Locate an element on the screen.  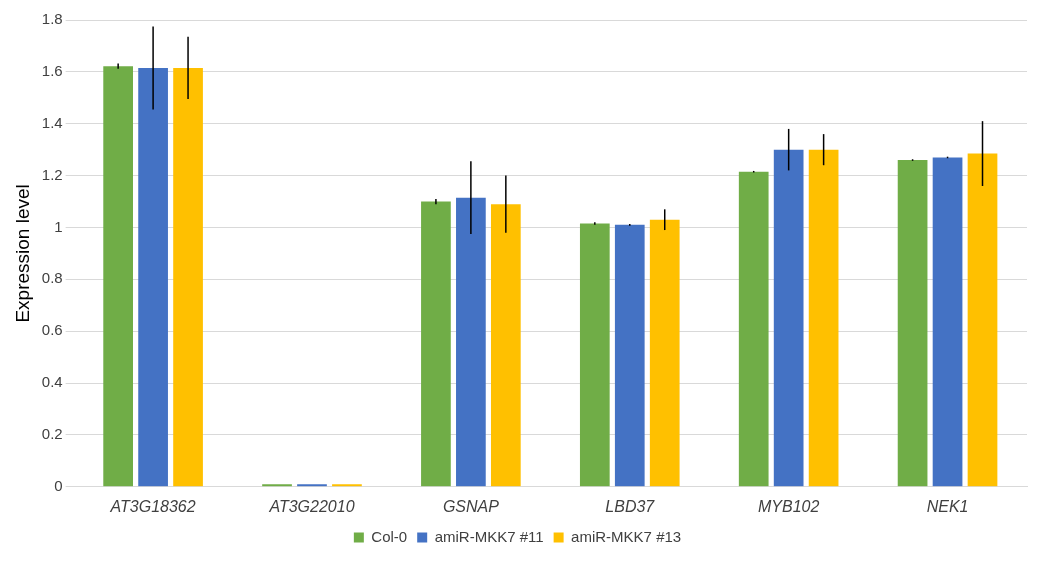
y-tick-label: 0.4 is located at coordinates (52, 382).